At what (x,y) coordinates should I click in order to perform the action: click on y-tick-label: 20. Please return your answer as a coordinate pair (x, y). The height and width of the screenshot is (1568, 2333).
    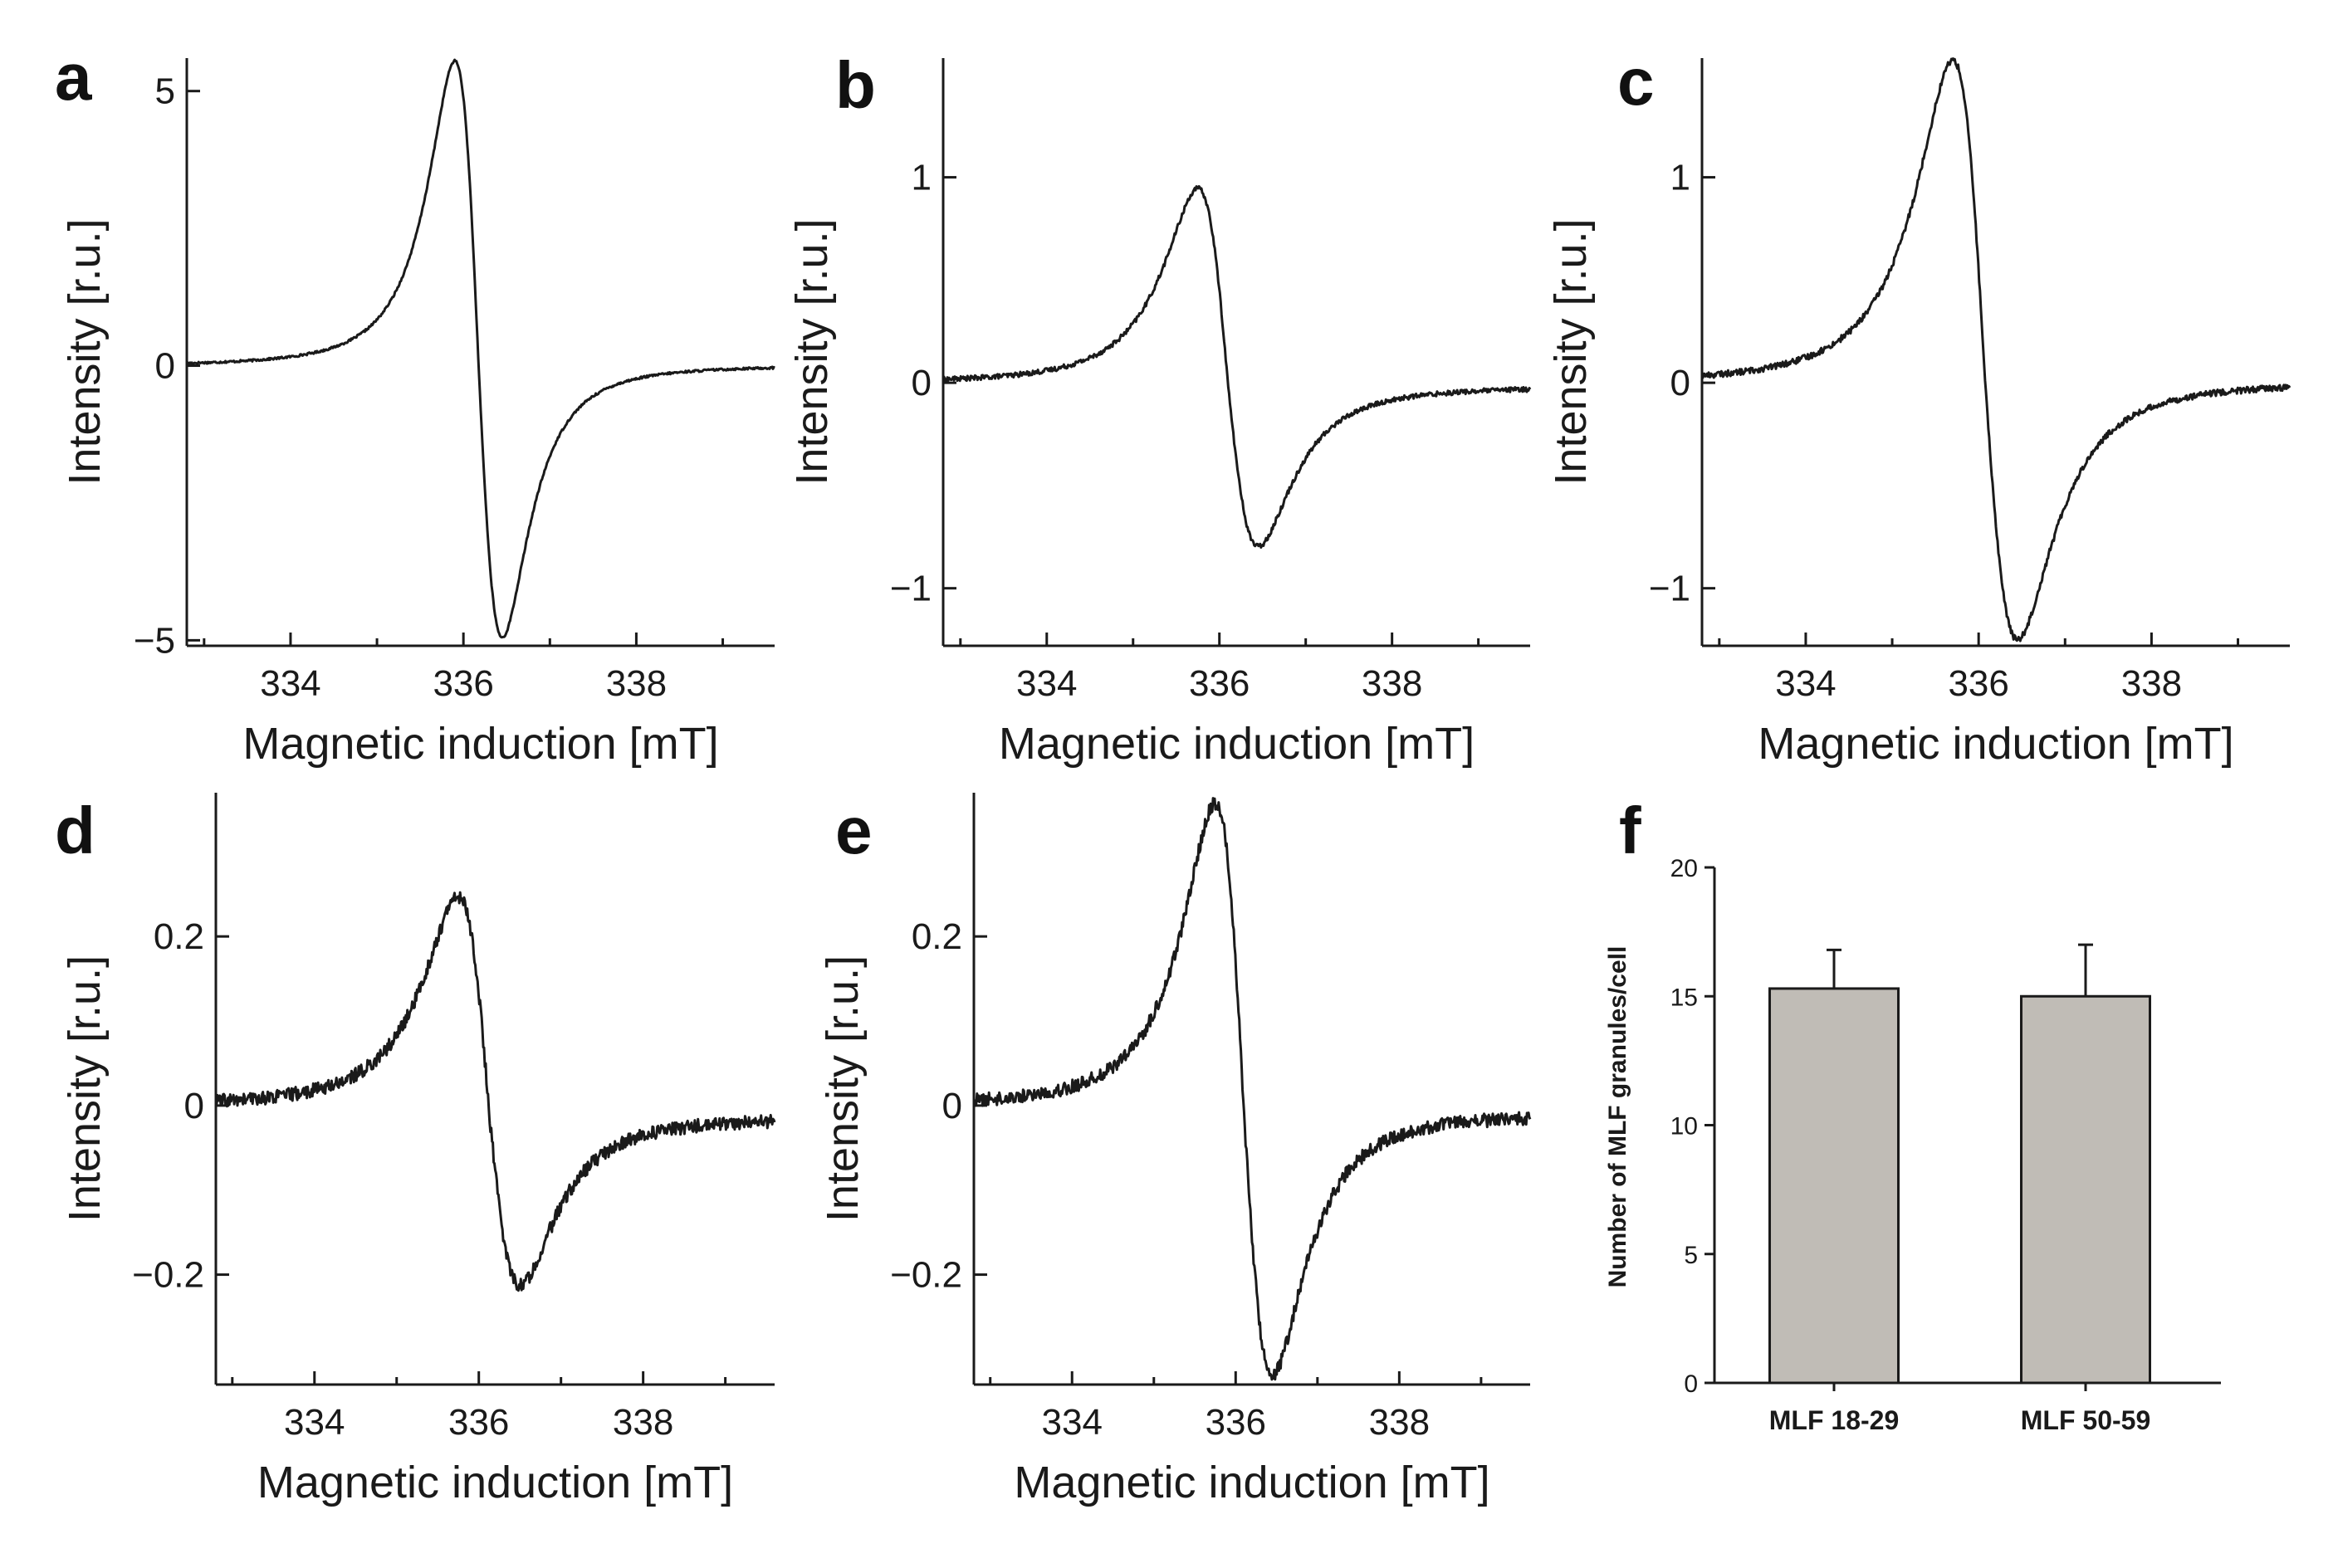
    Looking at the image, I should click on (1684, 869).